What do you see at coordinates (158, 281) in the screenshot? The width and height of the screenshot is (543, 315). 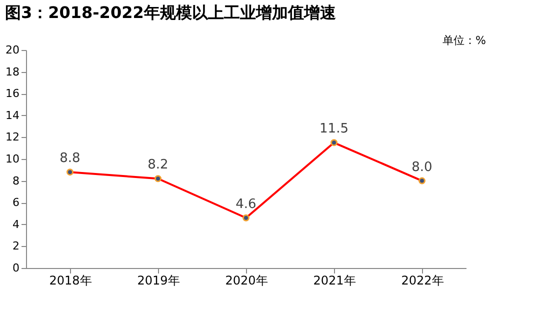 I see `x-tick-label: 2019年` at bounding box center [158, 281].